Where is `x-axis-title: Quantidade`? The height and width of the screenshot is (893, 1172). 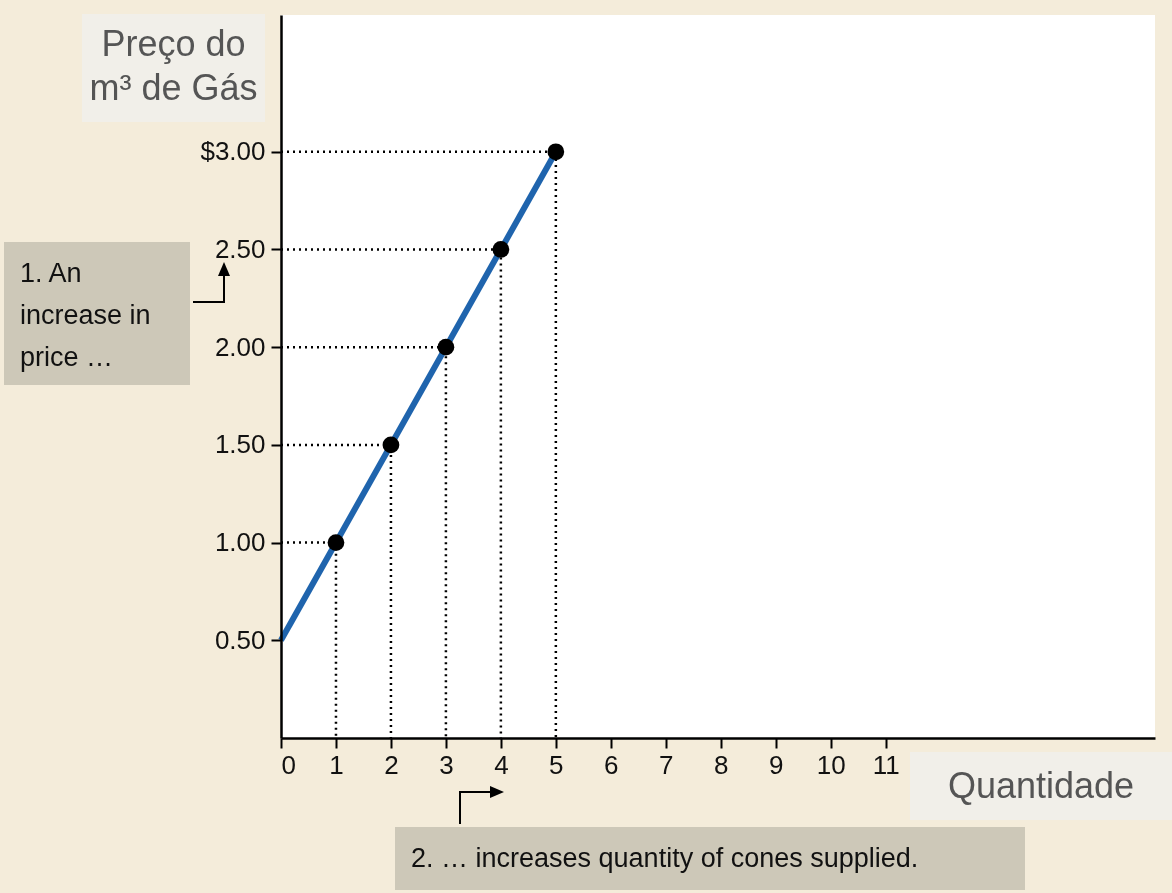
x-axis-title: Quantidade is located at coordinates (1041, 786).